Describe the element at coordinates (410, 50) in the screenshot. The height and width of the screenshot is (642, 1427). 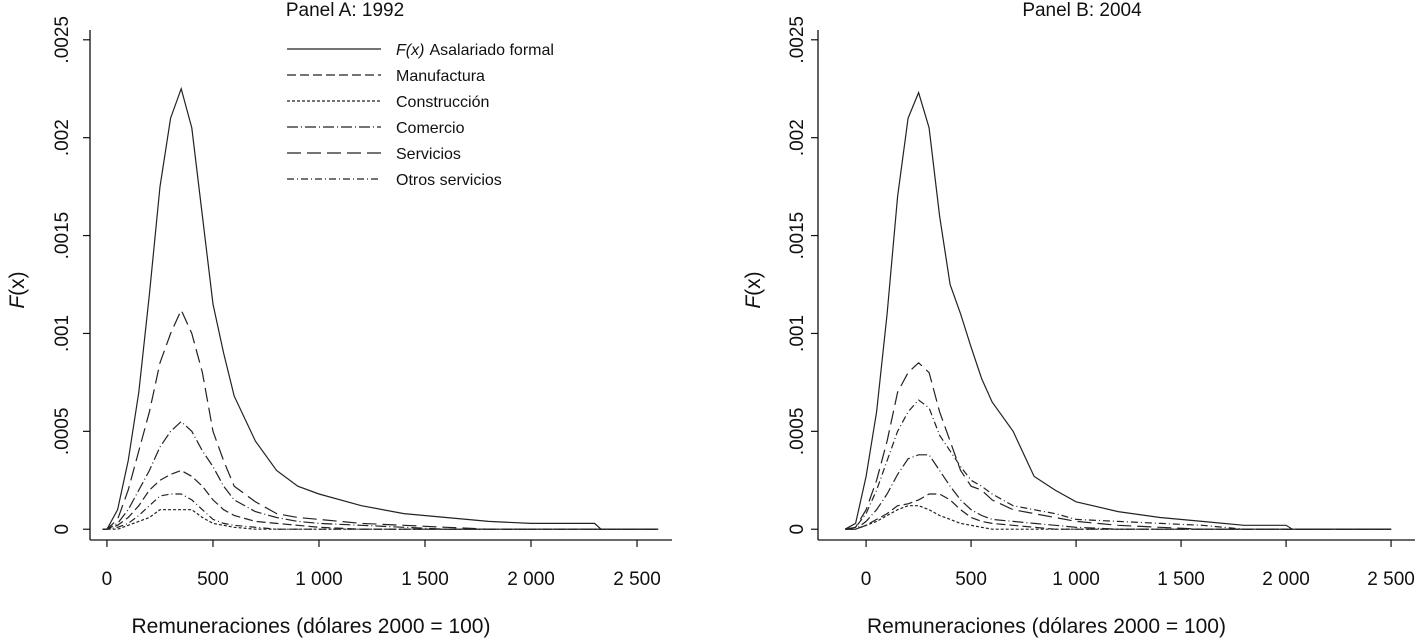
I see `legend-label-prefix: F(x)` at that location.